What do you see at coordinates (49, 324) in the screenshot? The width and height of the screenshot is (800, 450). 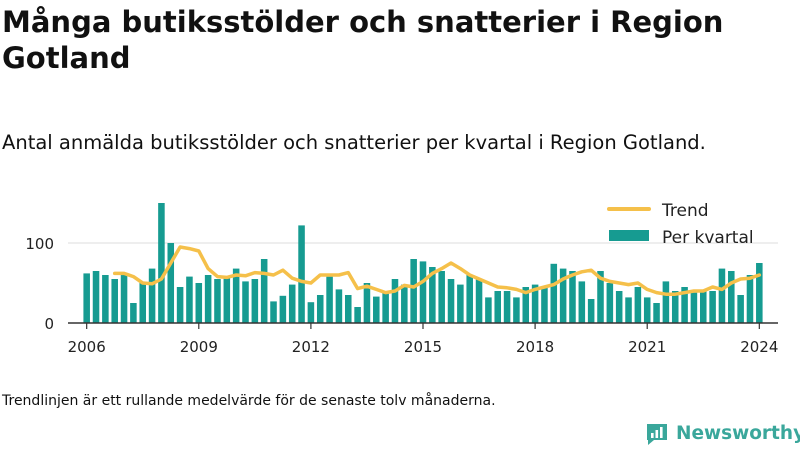 I see `y-tick-label: 0` at bounding box center [49, 324].